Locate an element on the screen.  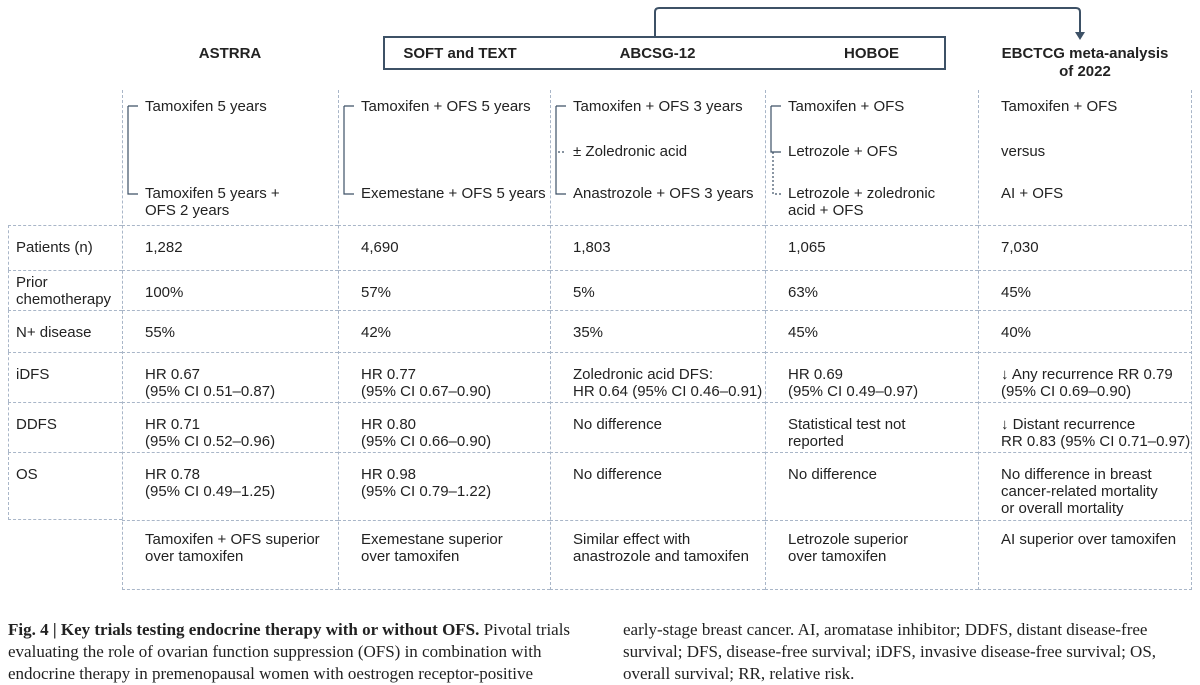
table-cell: 63% is located at coordinates (803, 292).